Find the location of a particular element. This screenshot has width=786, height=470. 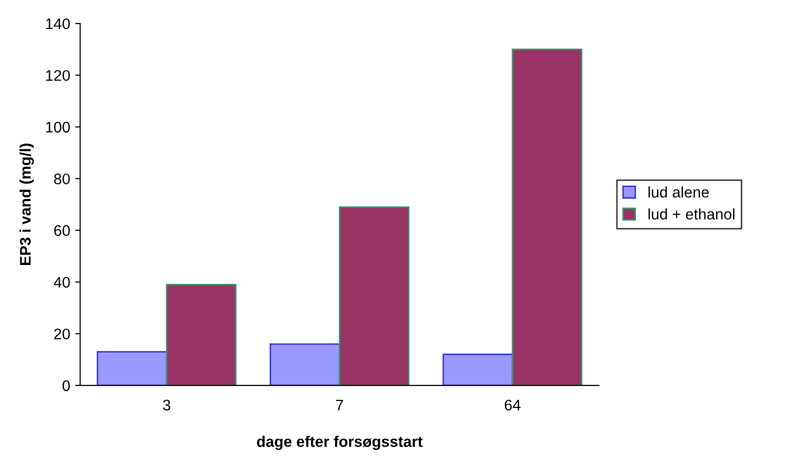

y-tick-label: 20 is located at coordinates (62, 334).